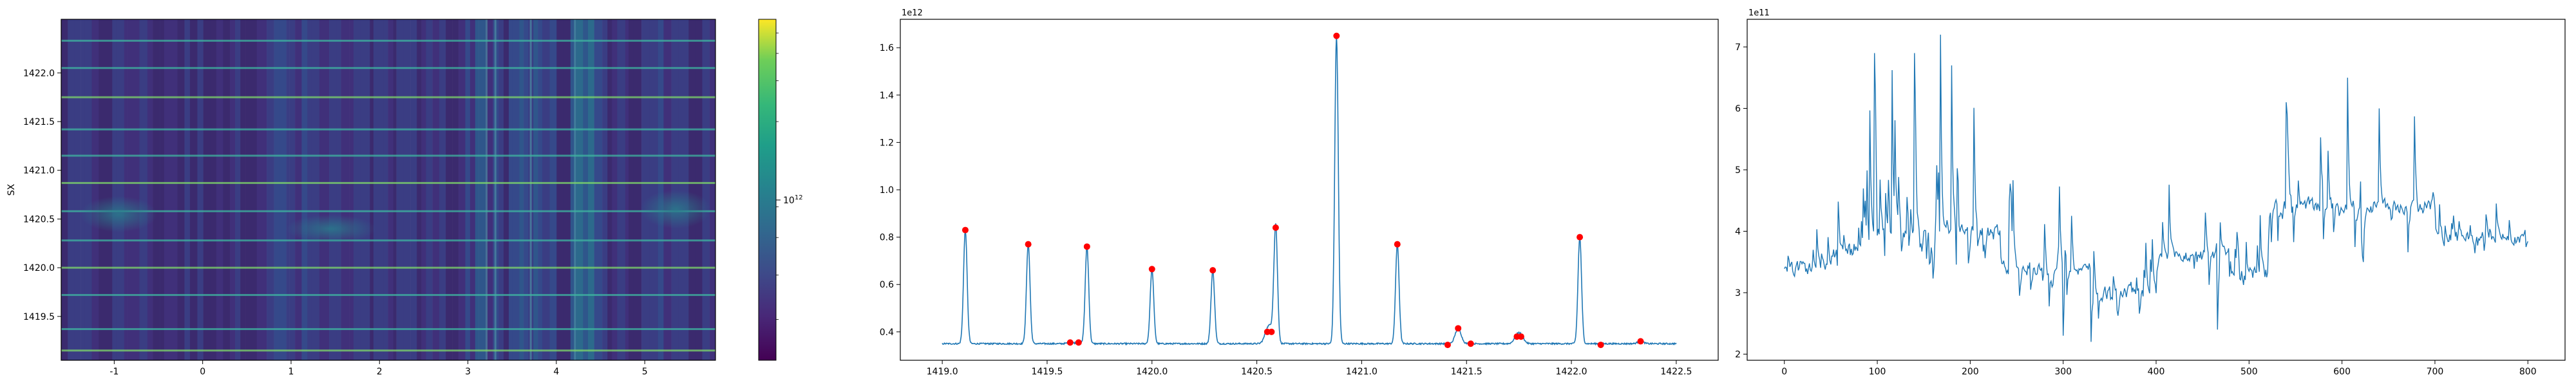 This screenshot has width=2576, height=386. Describe the element at coordinates (1738, 354) in the screenshot. I see `signal-y-tick-label: 2` at that location.